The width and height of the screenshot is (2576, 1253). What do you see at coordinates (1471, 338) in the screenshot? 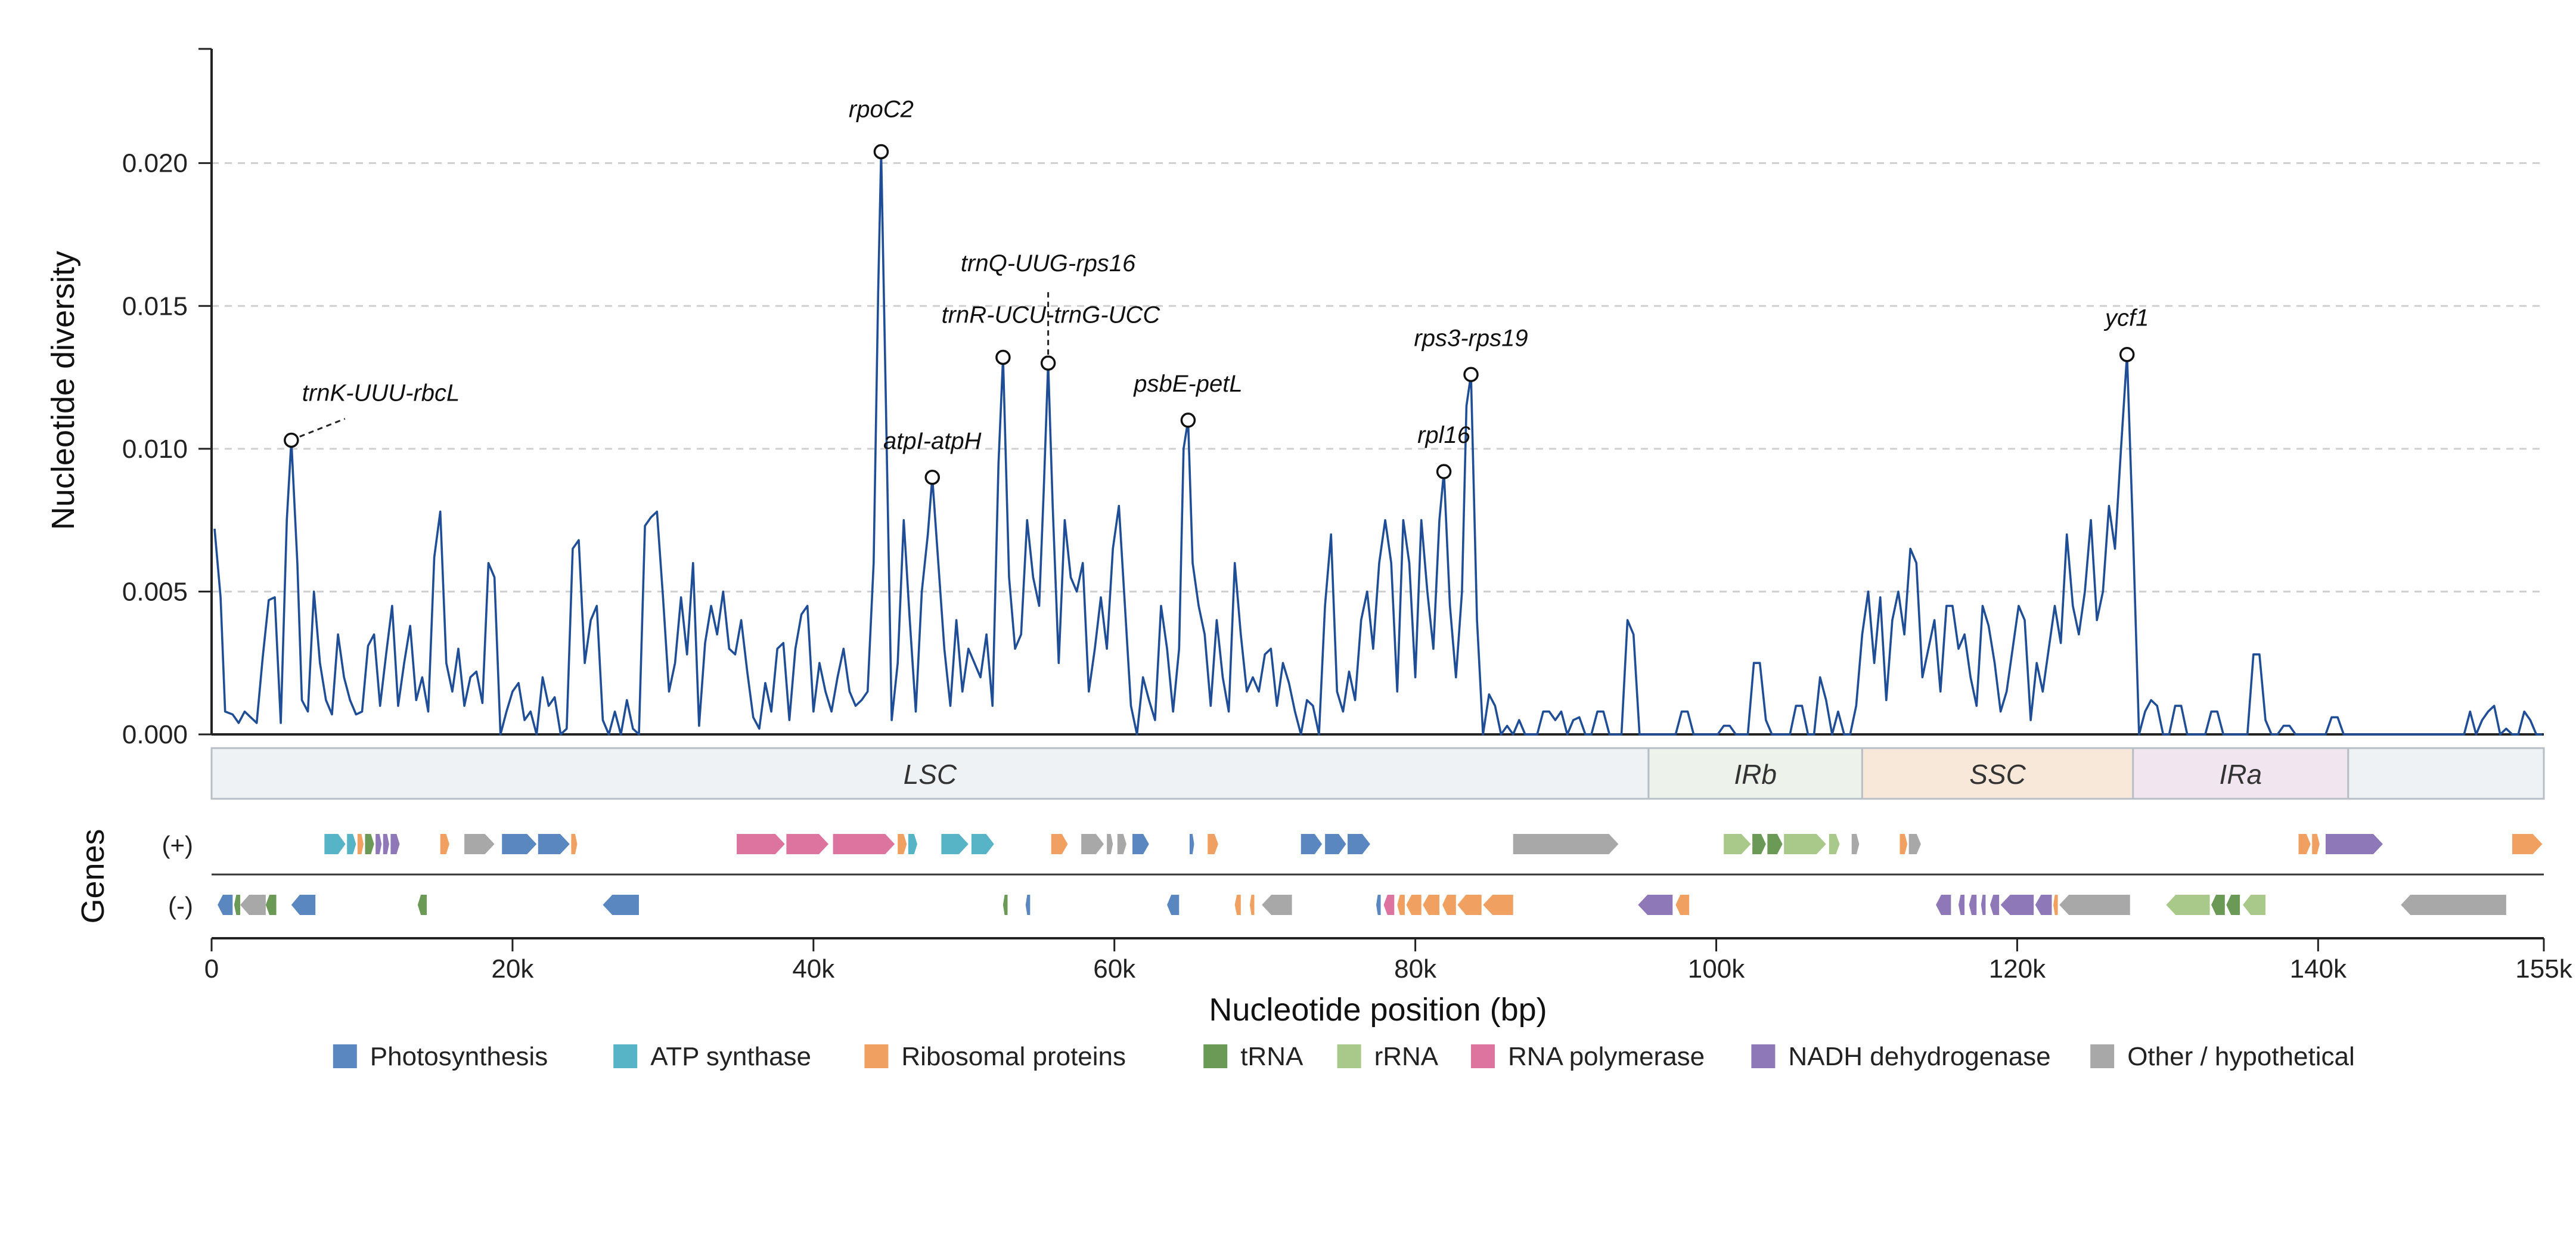
I see `peak-label: rps3-rps19` at bounding box center [1471, 338].